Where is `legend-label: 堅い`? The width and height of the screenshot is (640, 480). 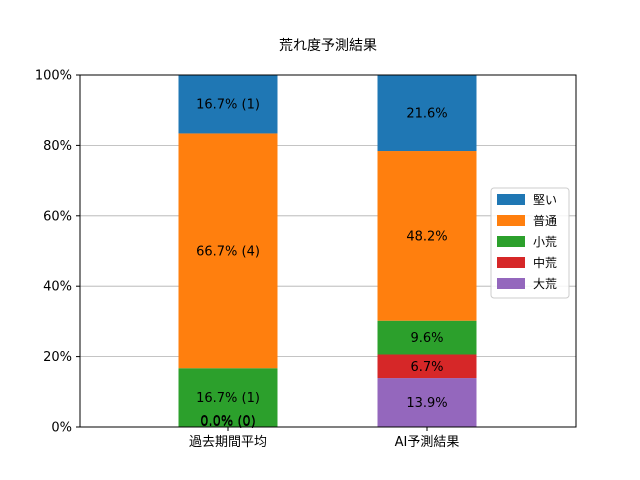
legend-label: 堅い is located at coordinates (545, 200).